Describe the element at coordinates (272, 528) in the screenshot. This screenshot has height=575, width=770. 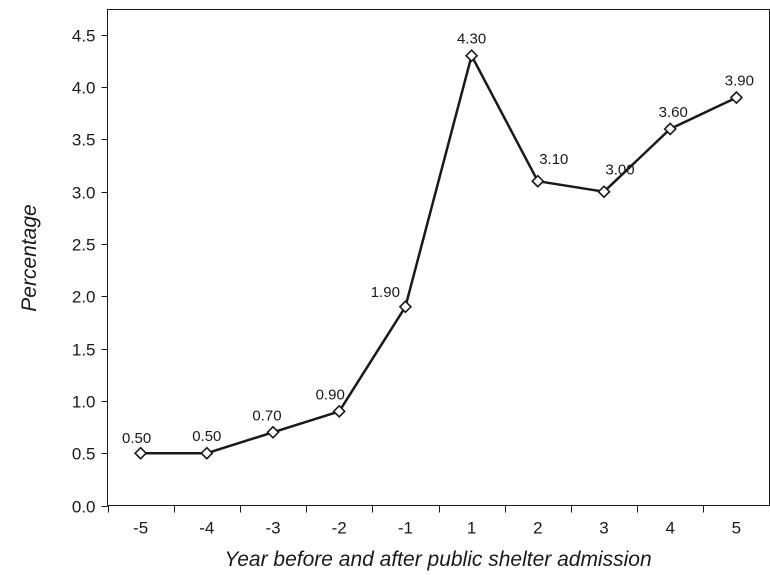
I see `x-tick-label: -3` at that location.